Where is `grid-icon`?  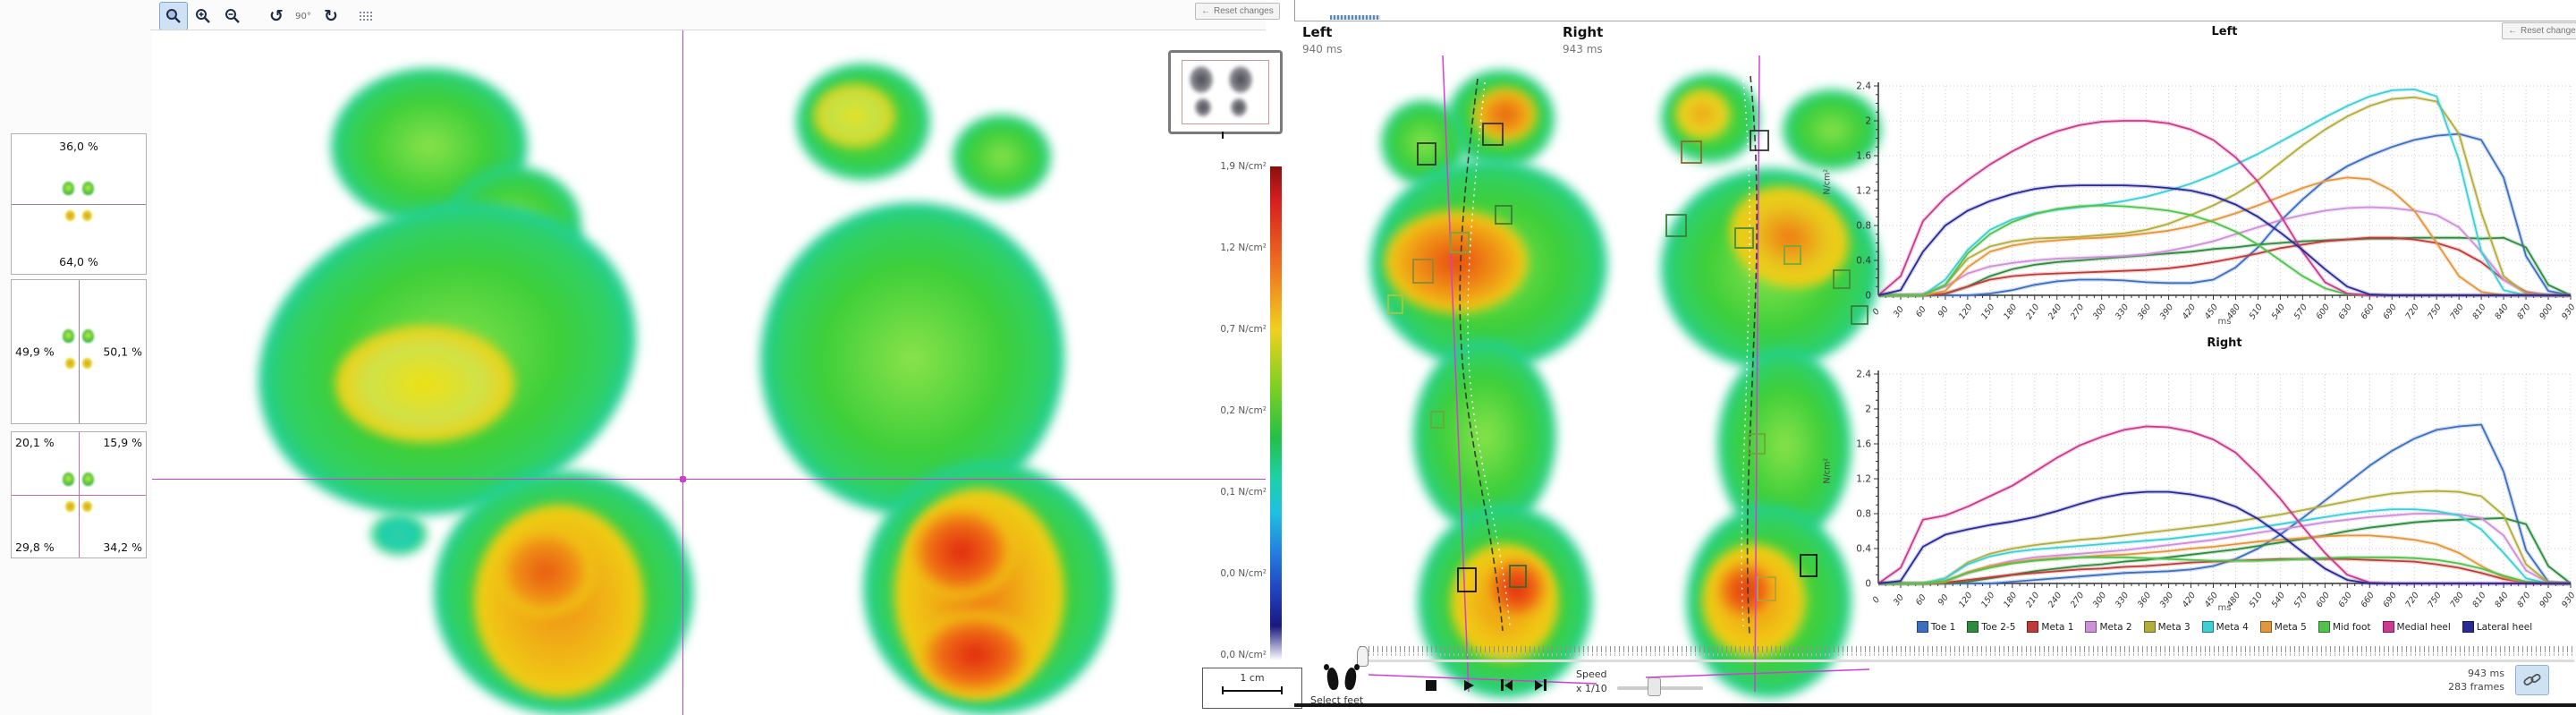
grid-icon is located at coordinates (365, 16).